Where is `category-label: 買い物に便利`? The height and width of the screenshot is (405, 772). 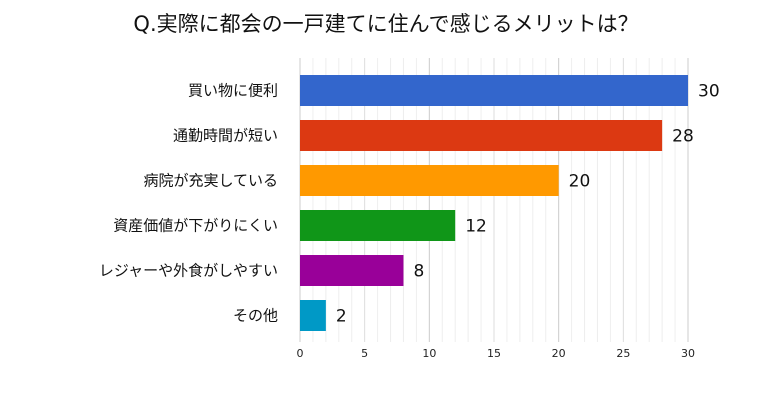
category-label: 買い物に便利 is located at coordinates (233, 91).